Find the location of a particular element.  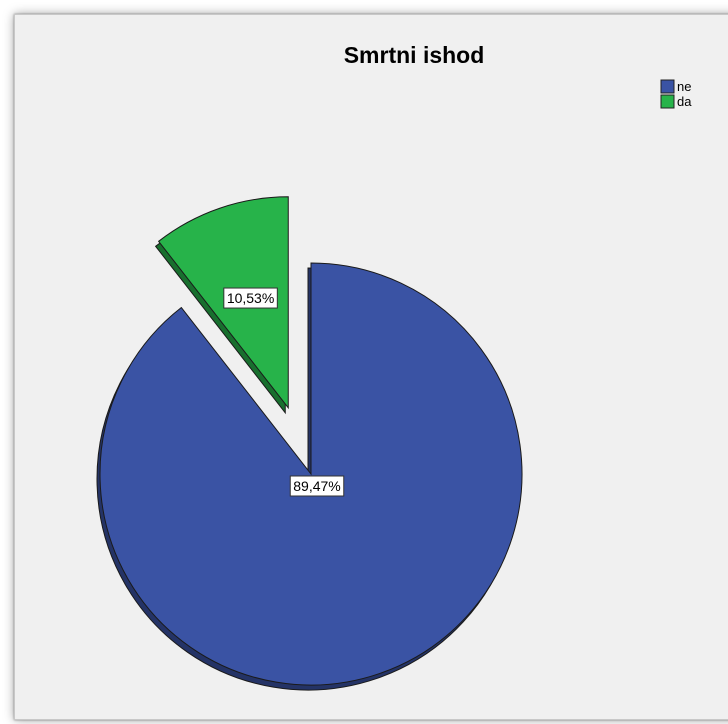

data-label-box-da is located at coordinates (250, 298).